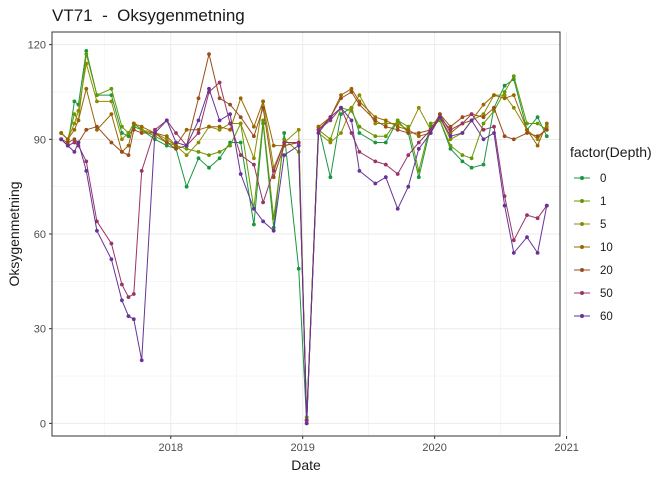 This screenshot has height=480, width=672. What do you see at coordinates (306, 465) in the screenshot?
I see `x-axis-title: Date` at bounding box center [306, 465].